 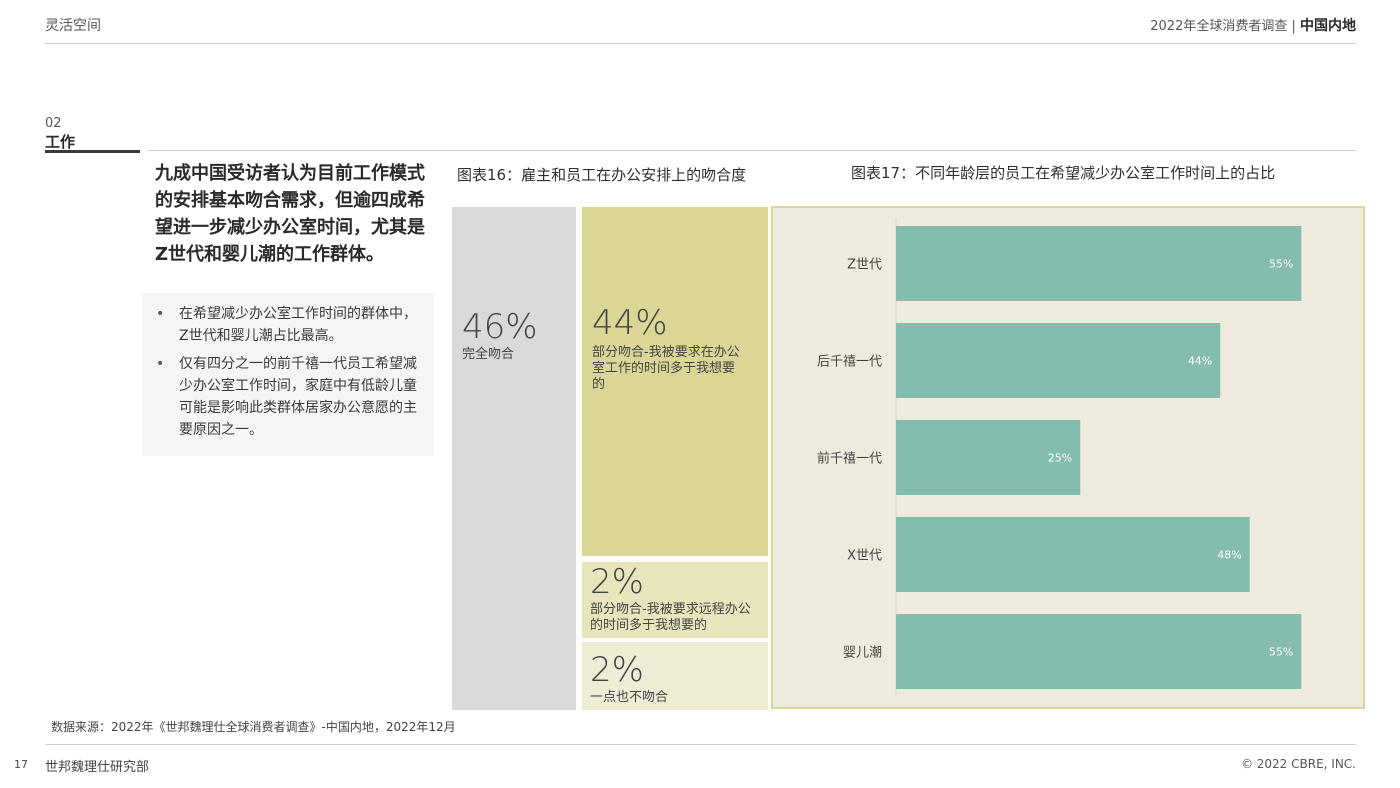 What do you see at coordinates (1328, 26) in the screenshot?
I see `report-region: 中国内地` at bounding box center [1328, 26].